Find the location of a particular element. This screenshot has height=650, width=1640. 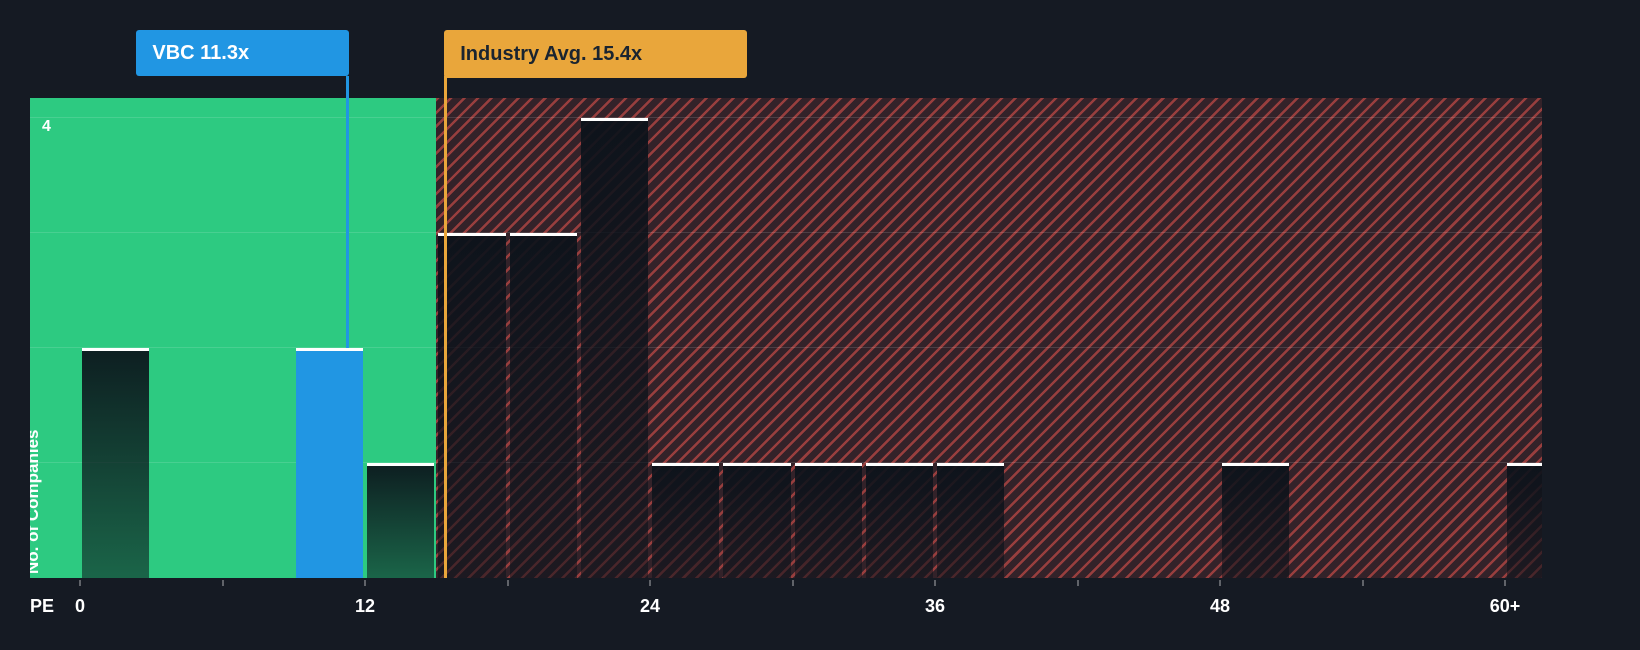

x-tick-label: 0 is located at coordinates (80, 606).